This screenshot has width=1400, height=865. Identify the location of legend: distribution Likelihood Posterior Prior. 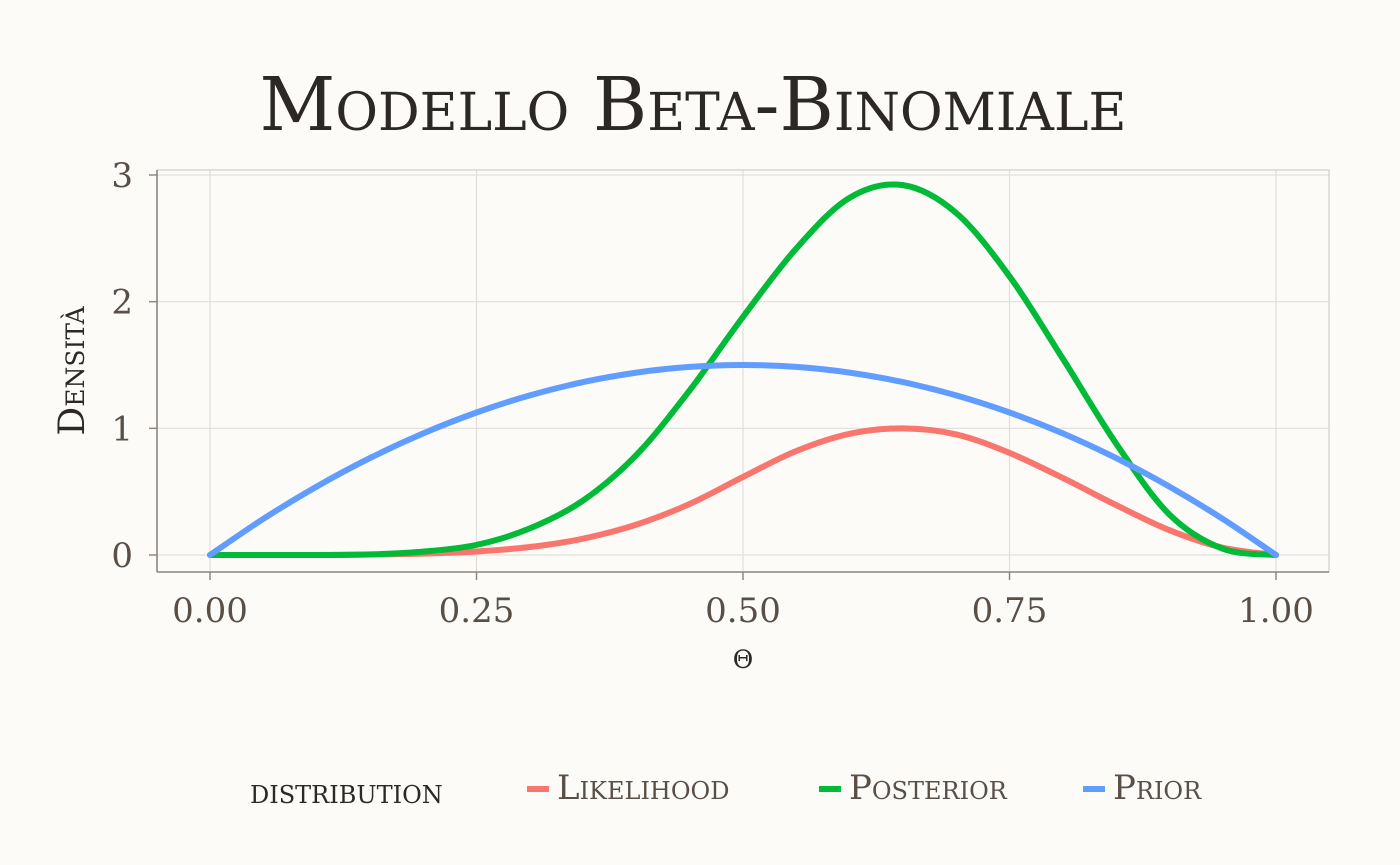
(726, 790).